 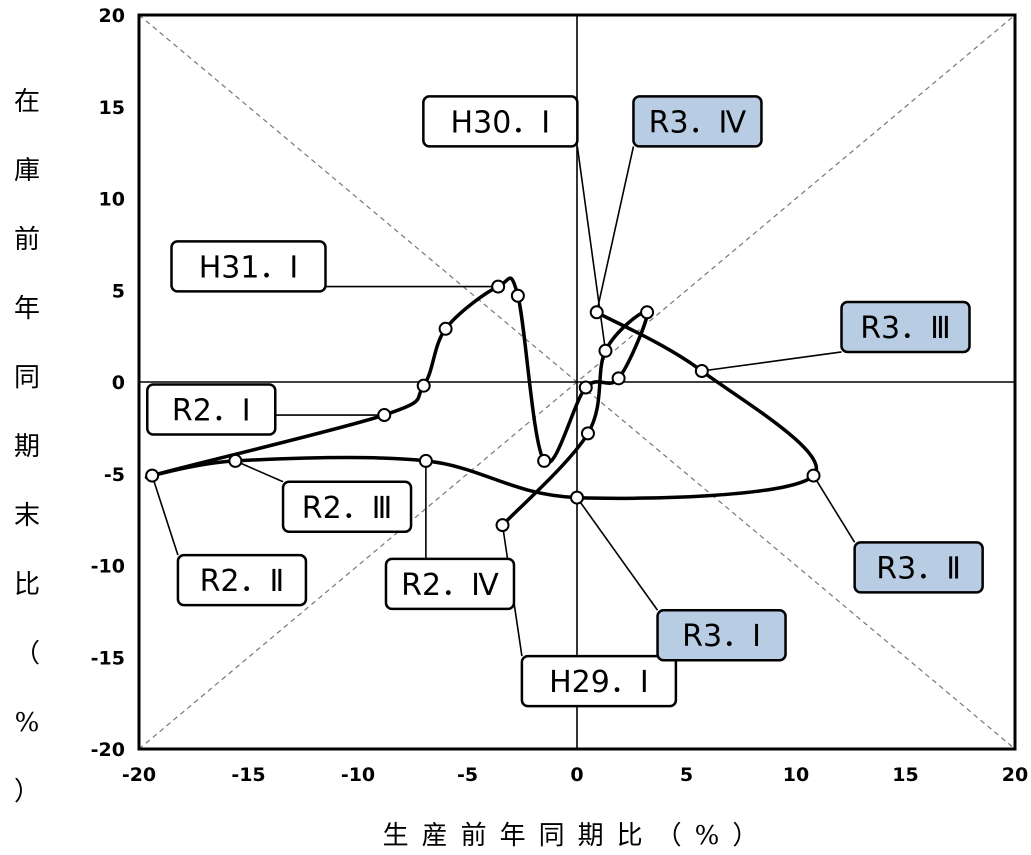 What do you see at coordinates (112, 108) in the screenshot?
I see `y-tick-label: 15` at bounding box center [112, 108].